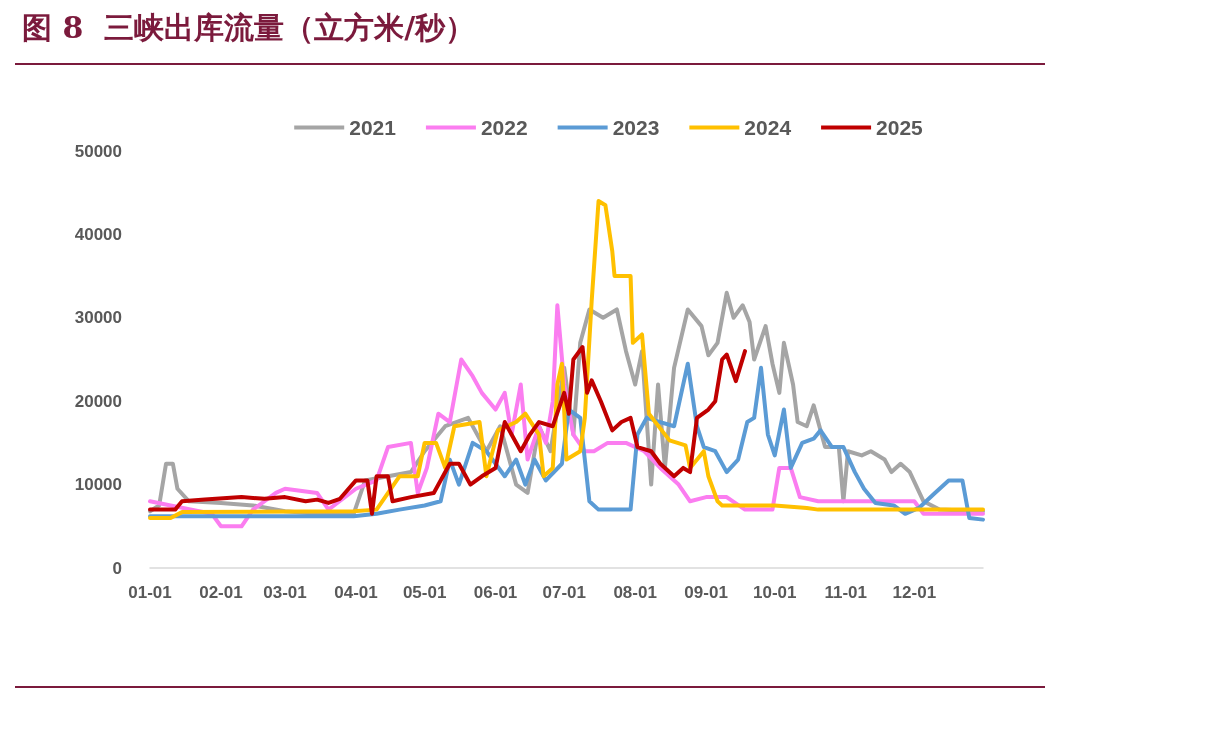 The image size is (1217, 756). What do you see at coordinates (775, 592) in the screenshot?
I see `x-tick-label: 10-01` at bounding box center [775, 592].